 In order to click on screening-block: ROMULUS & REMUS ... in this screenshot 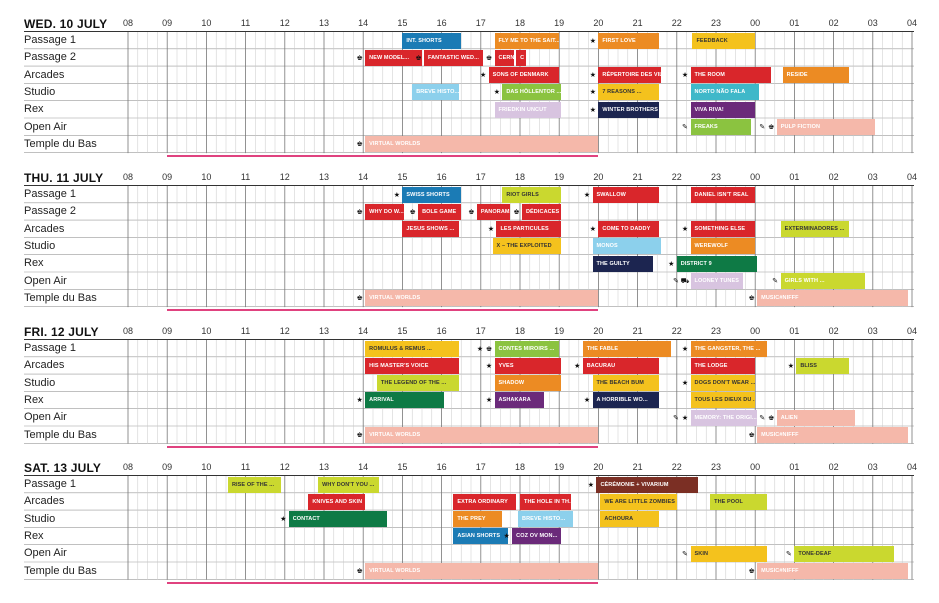, I will do `click(412, 348)`.